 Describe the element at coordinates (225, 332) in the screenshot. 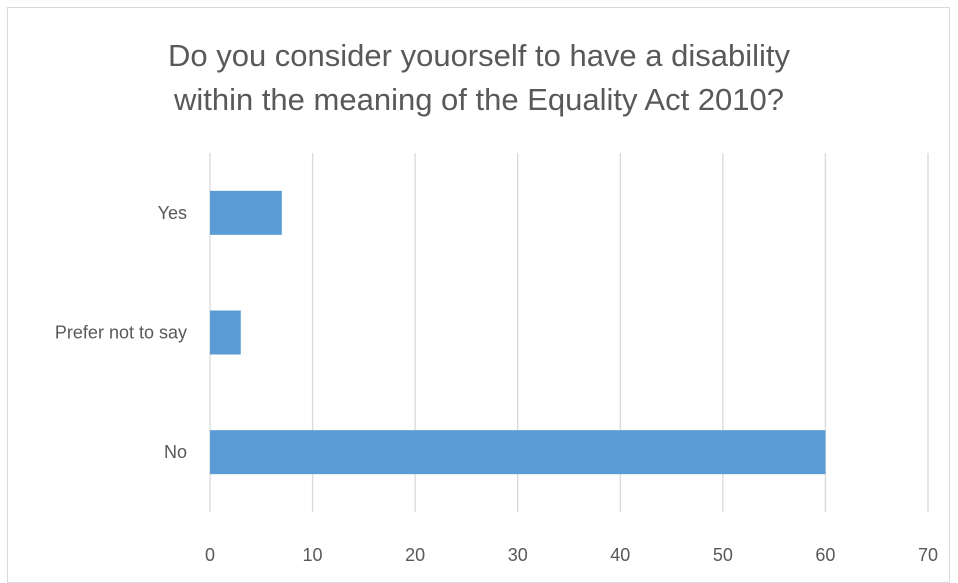

I see `bar-prefer-not-to-say` at that location.